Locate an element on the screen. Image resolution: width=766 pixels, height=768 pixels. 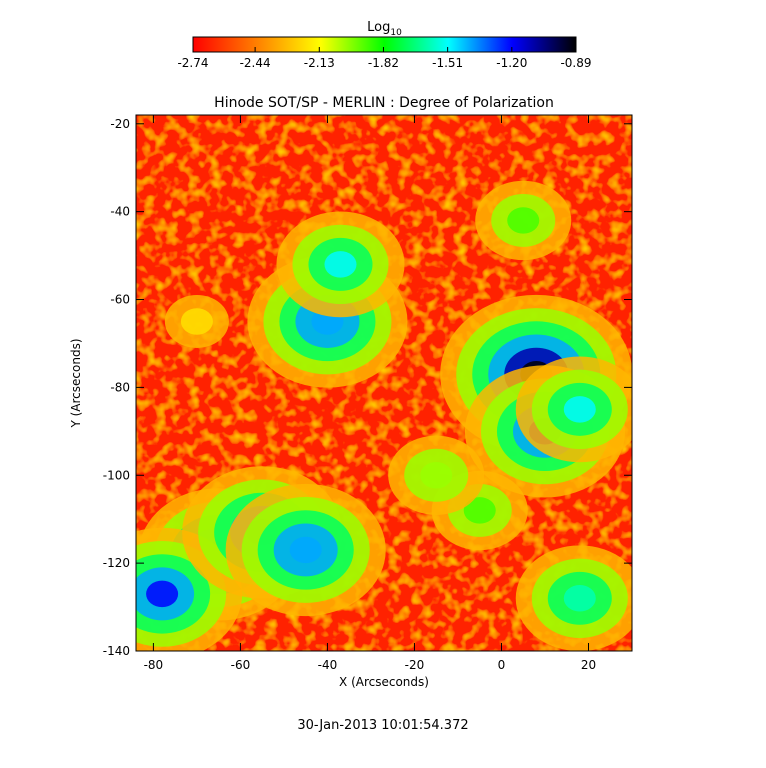
y-tick-label: -140 is located at coordinates (116, 651).